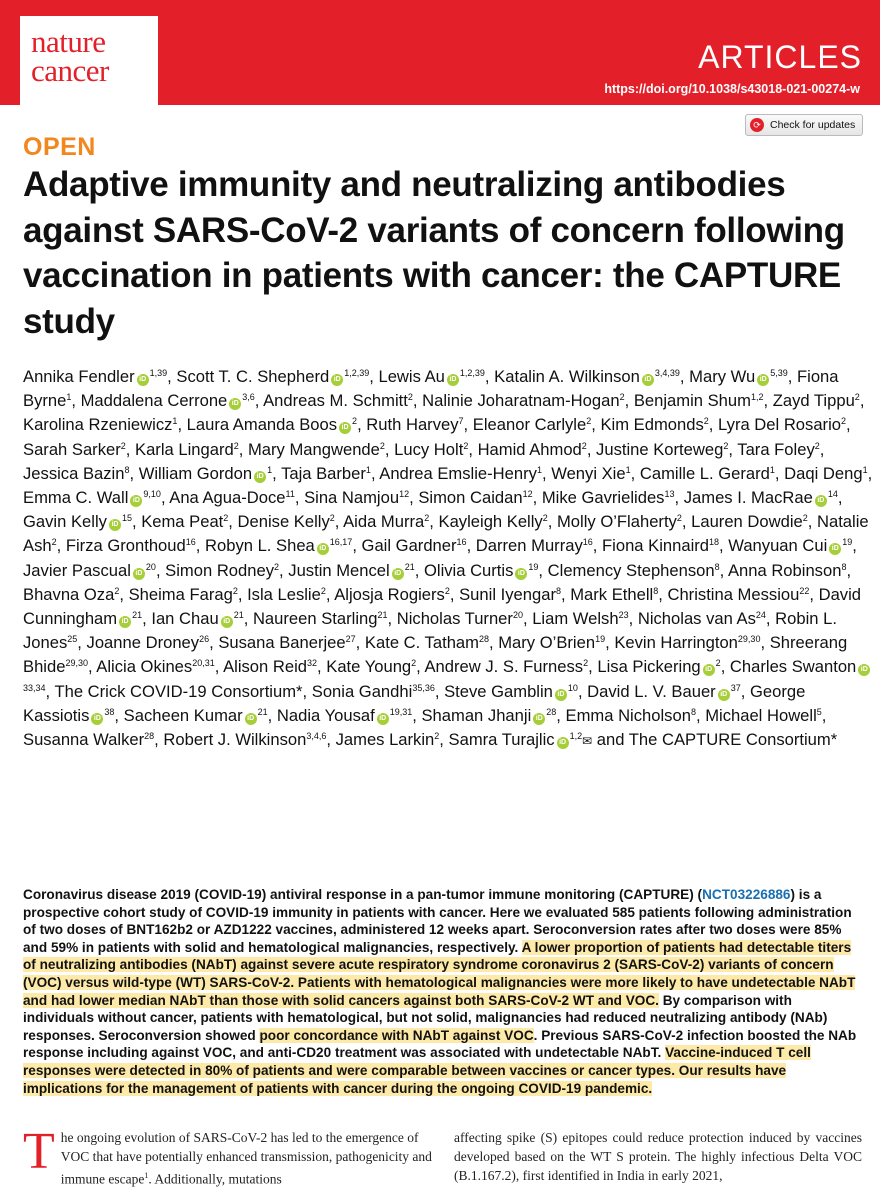 This screenshot has width=880, height=1200. I want to click on author-name: Kevin Harrington, so click(676, 643).